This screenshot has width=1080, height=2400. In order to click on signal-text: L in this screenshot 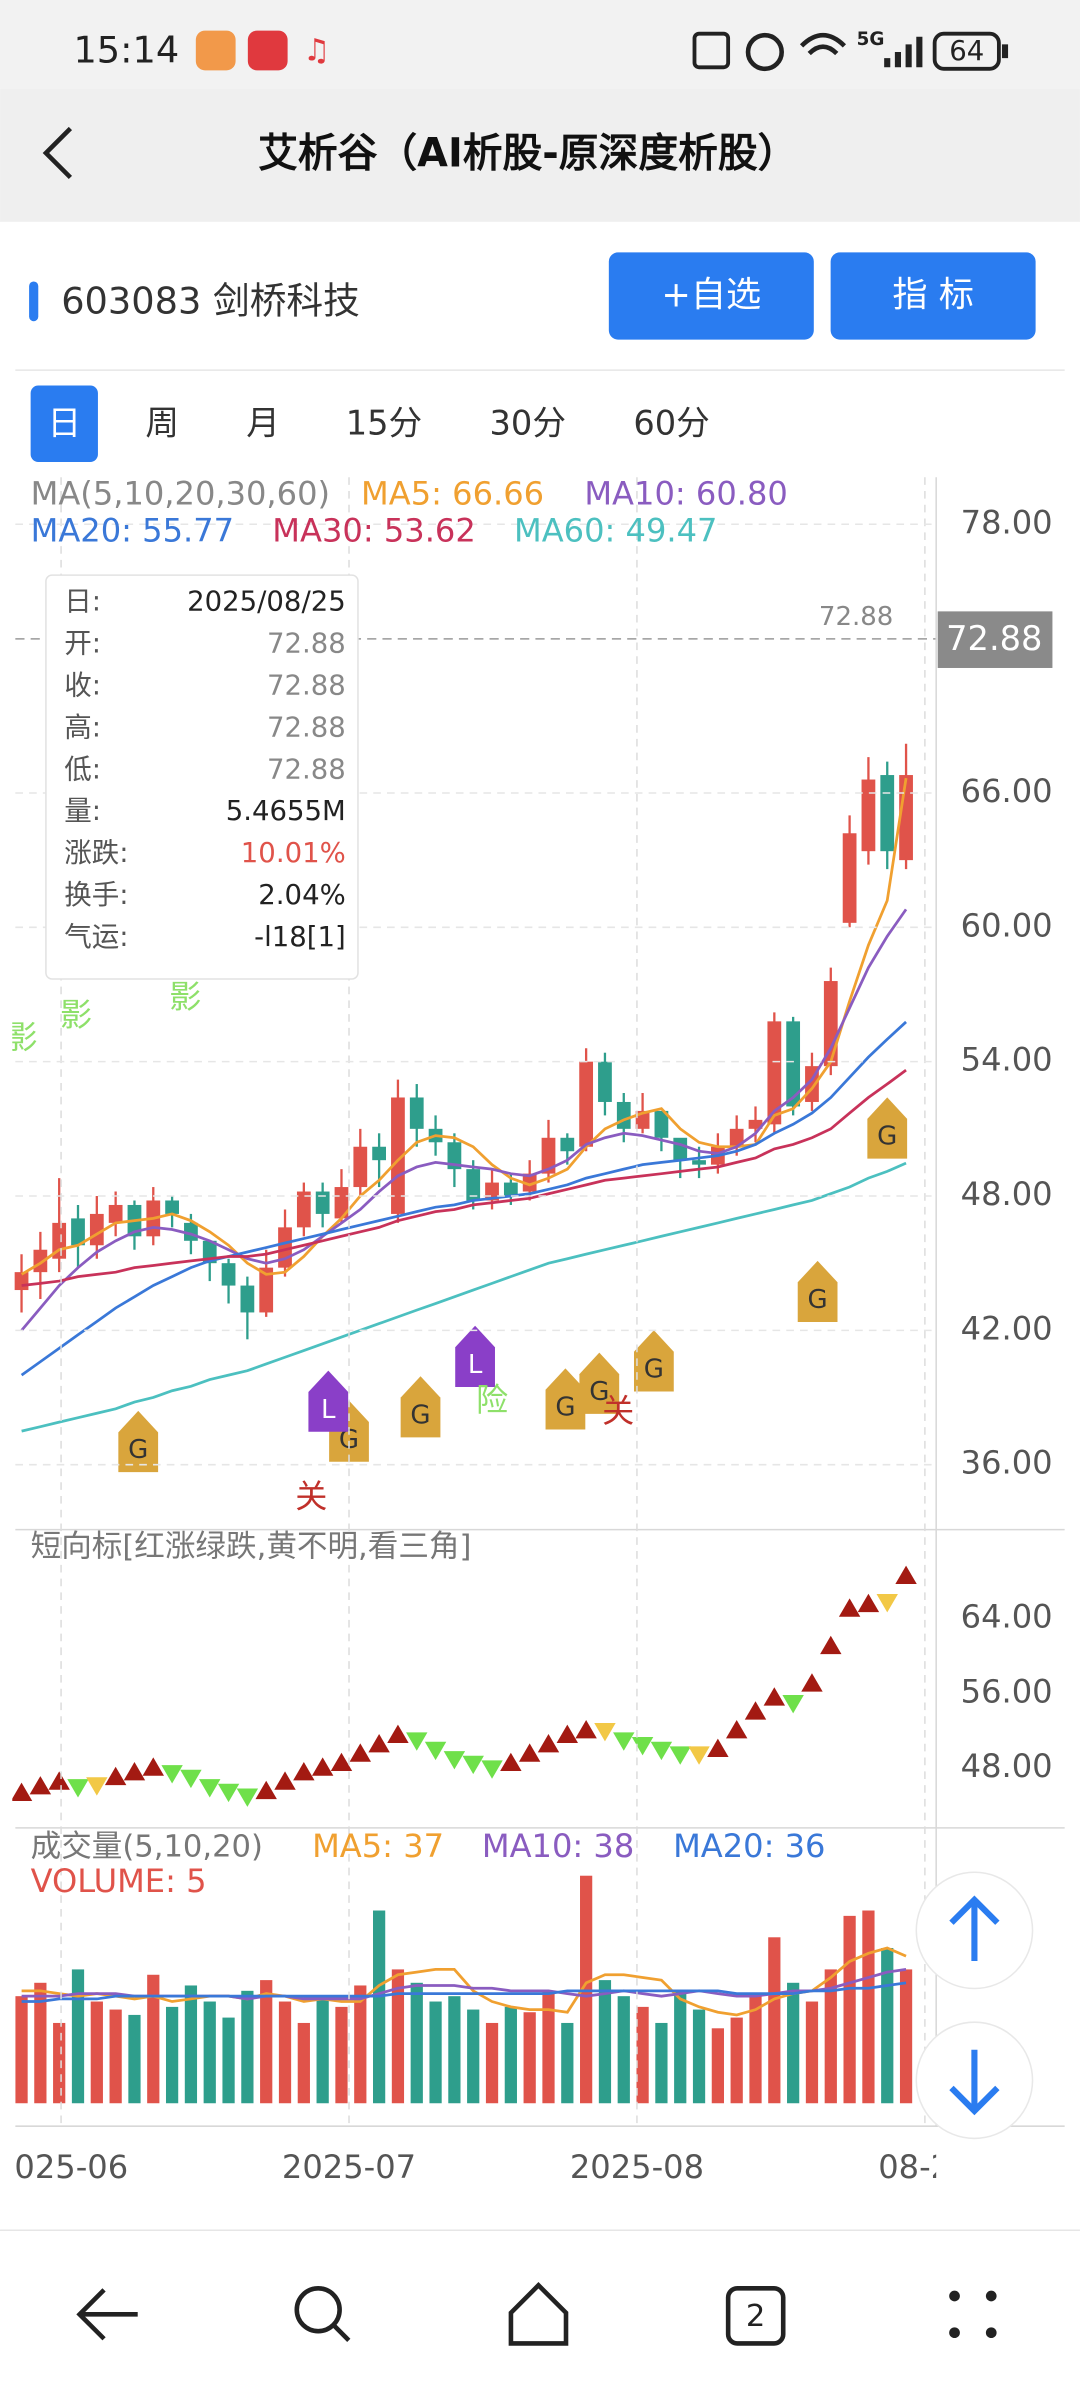, I will do `click(328, 1410)`.